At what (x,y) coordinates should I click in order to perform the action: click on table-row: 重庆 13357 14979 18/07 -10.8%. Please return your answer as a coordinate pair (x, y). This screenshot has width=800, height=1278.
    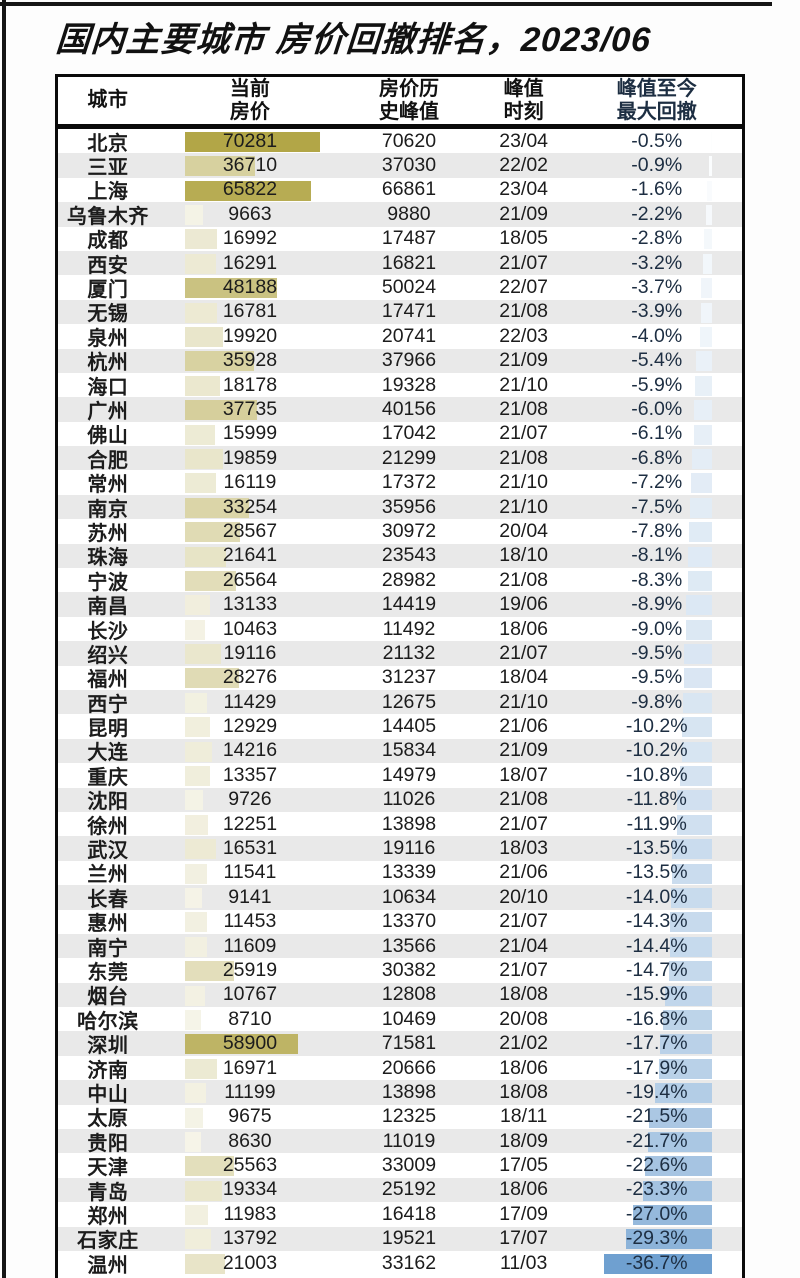
    Looking at the image, I should click on (400, 776).